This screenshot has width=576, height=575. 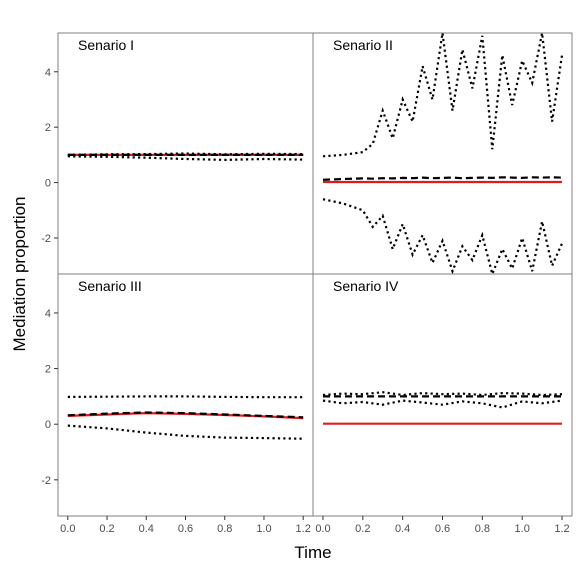 What do you see at coordinates (366, 286) in the screenshot?
I see `panel-label: Senario IV` at bounding box center [366, 286].